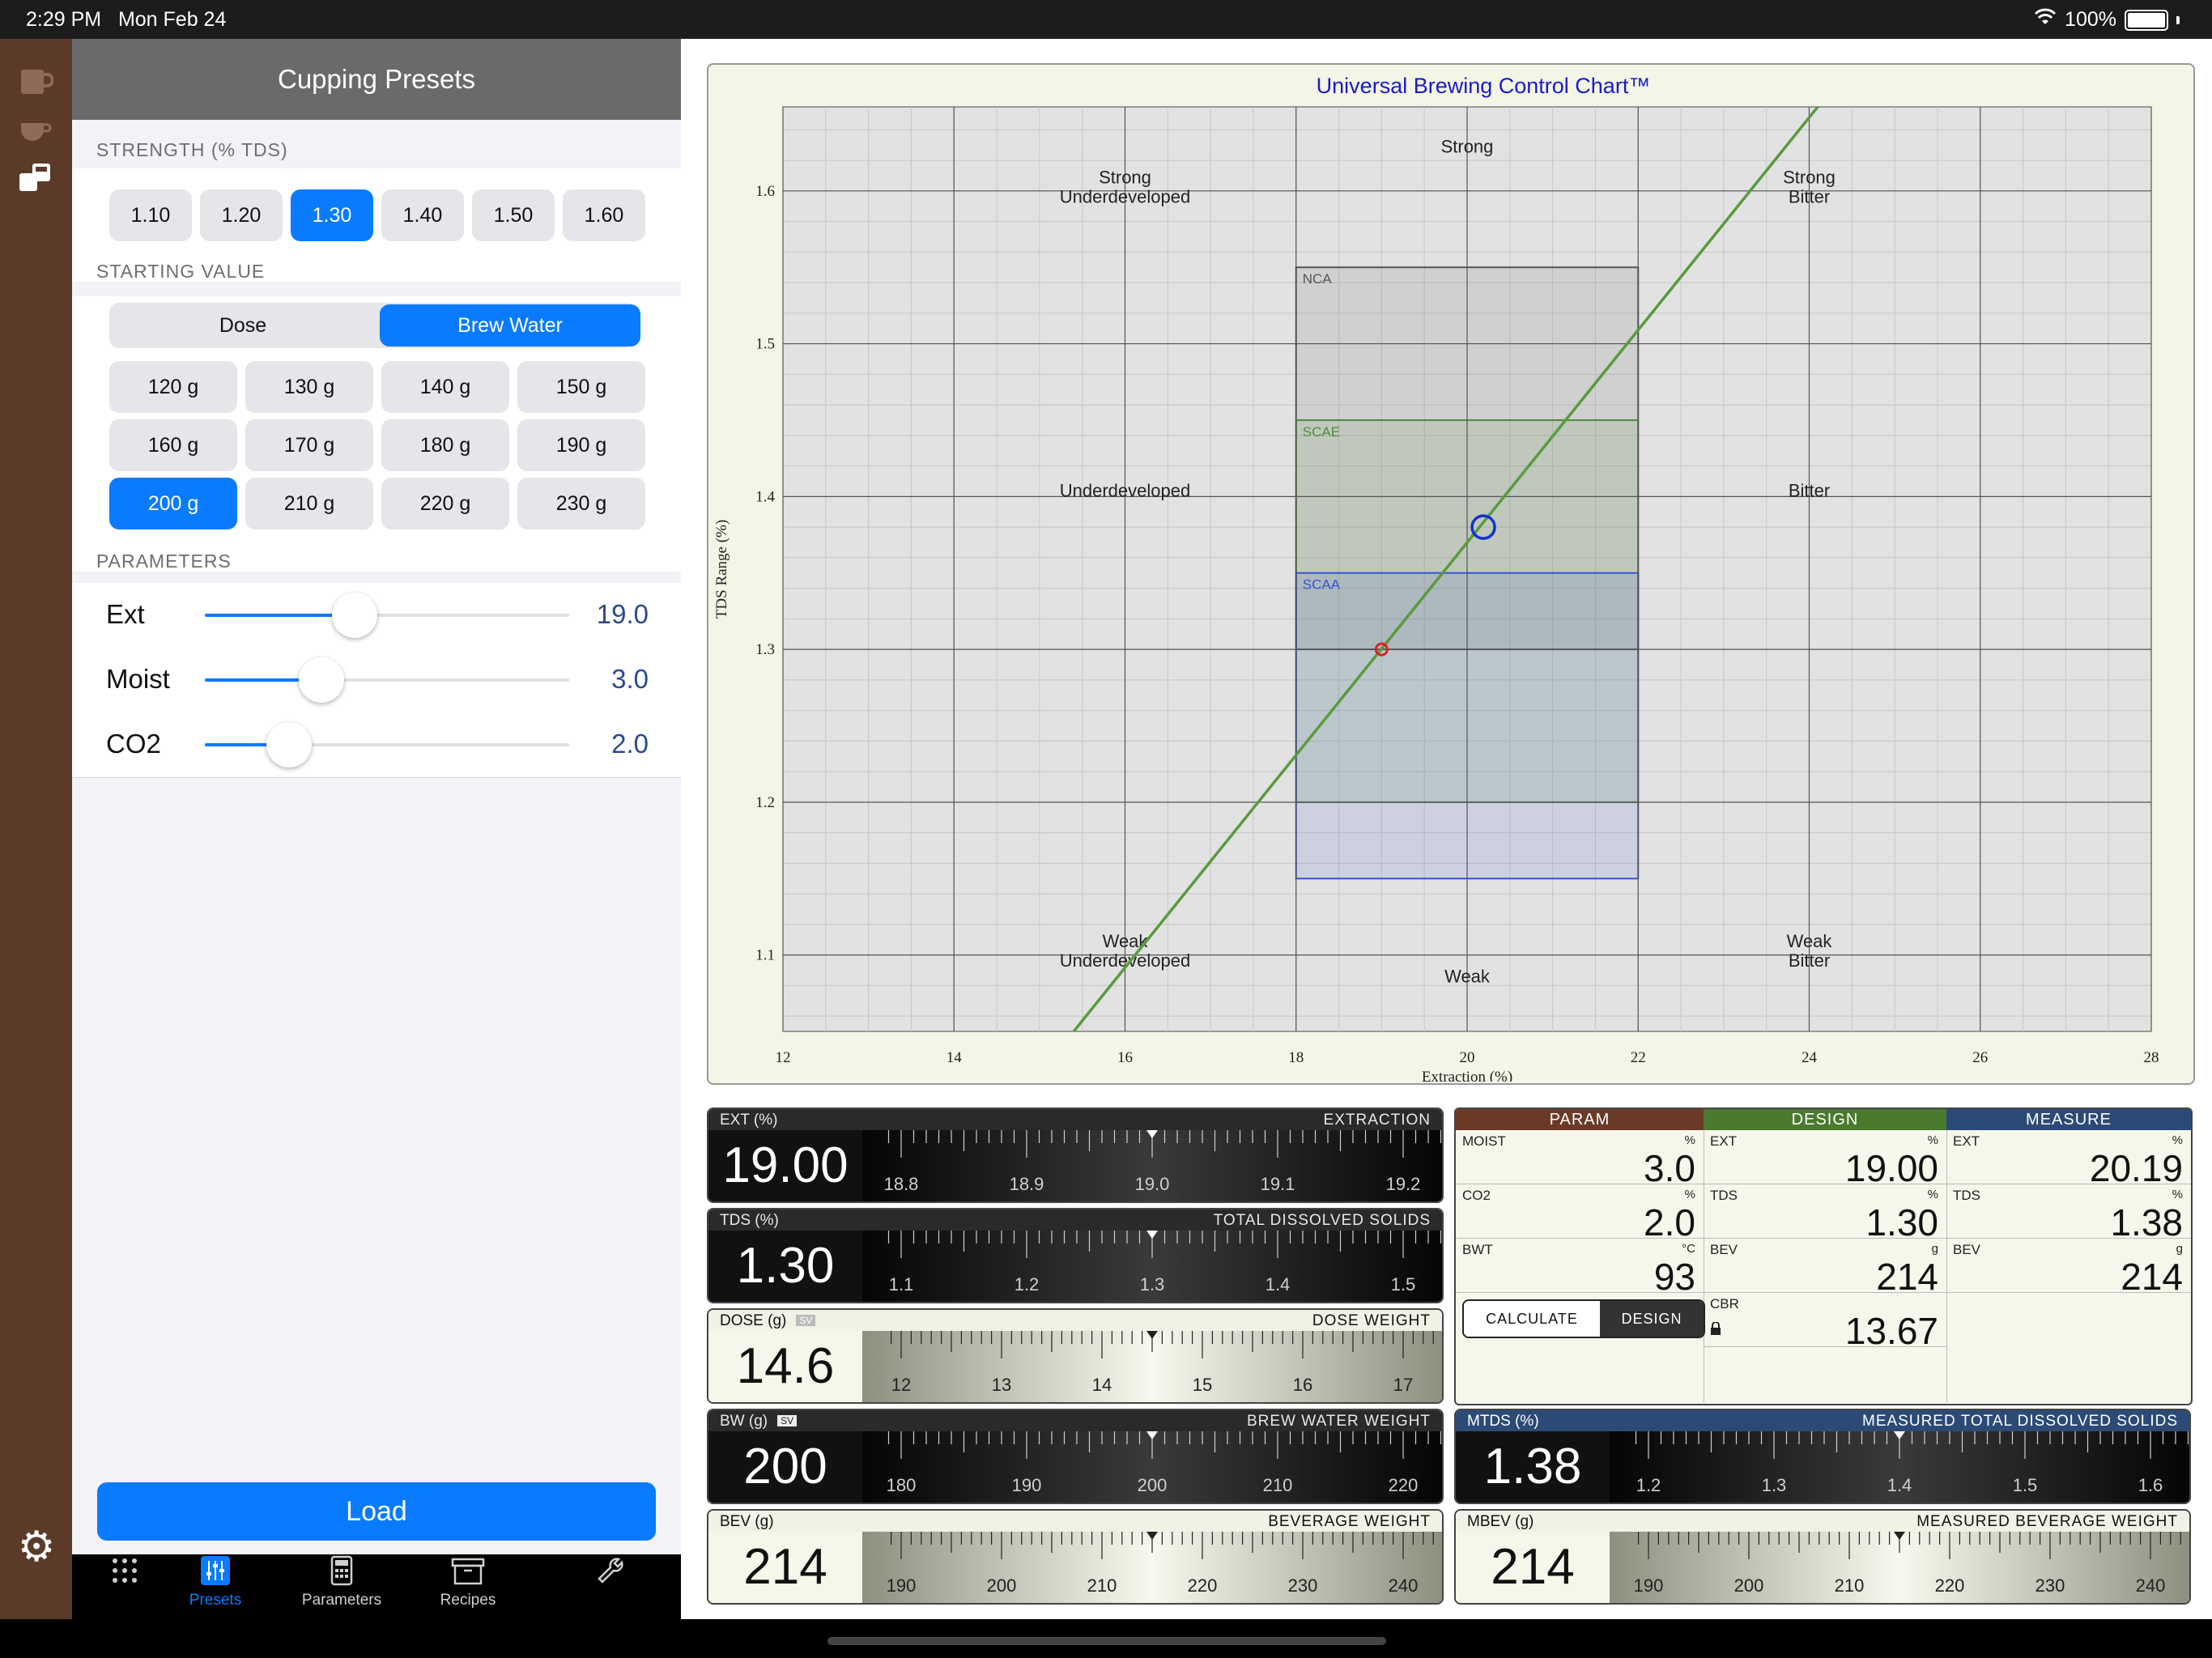  I want to click on strength-option: 1.10, so click(151, 215).